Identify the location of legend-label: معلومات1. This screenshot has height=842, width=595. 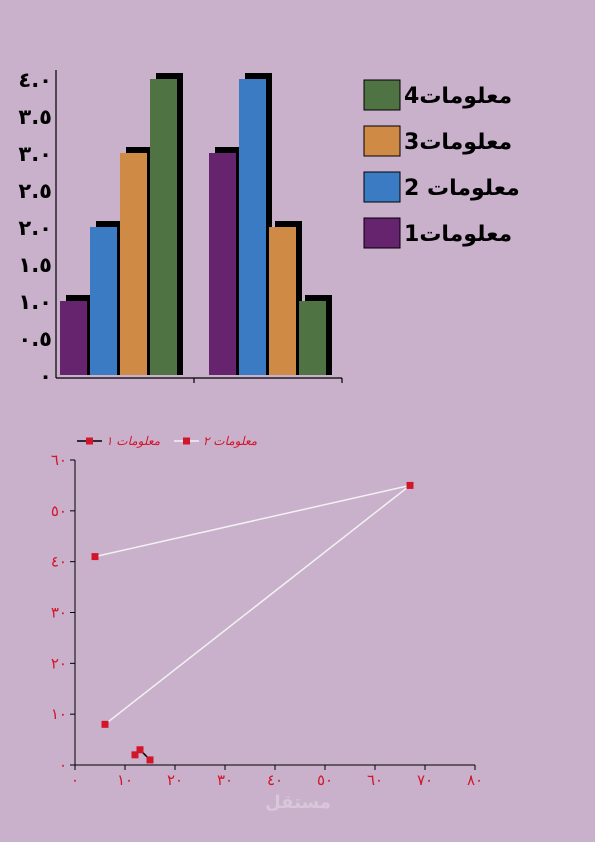
(458, 234).